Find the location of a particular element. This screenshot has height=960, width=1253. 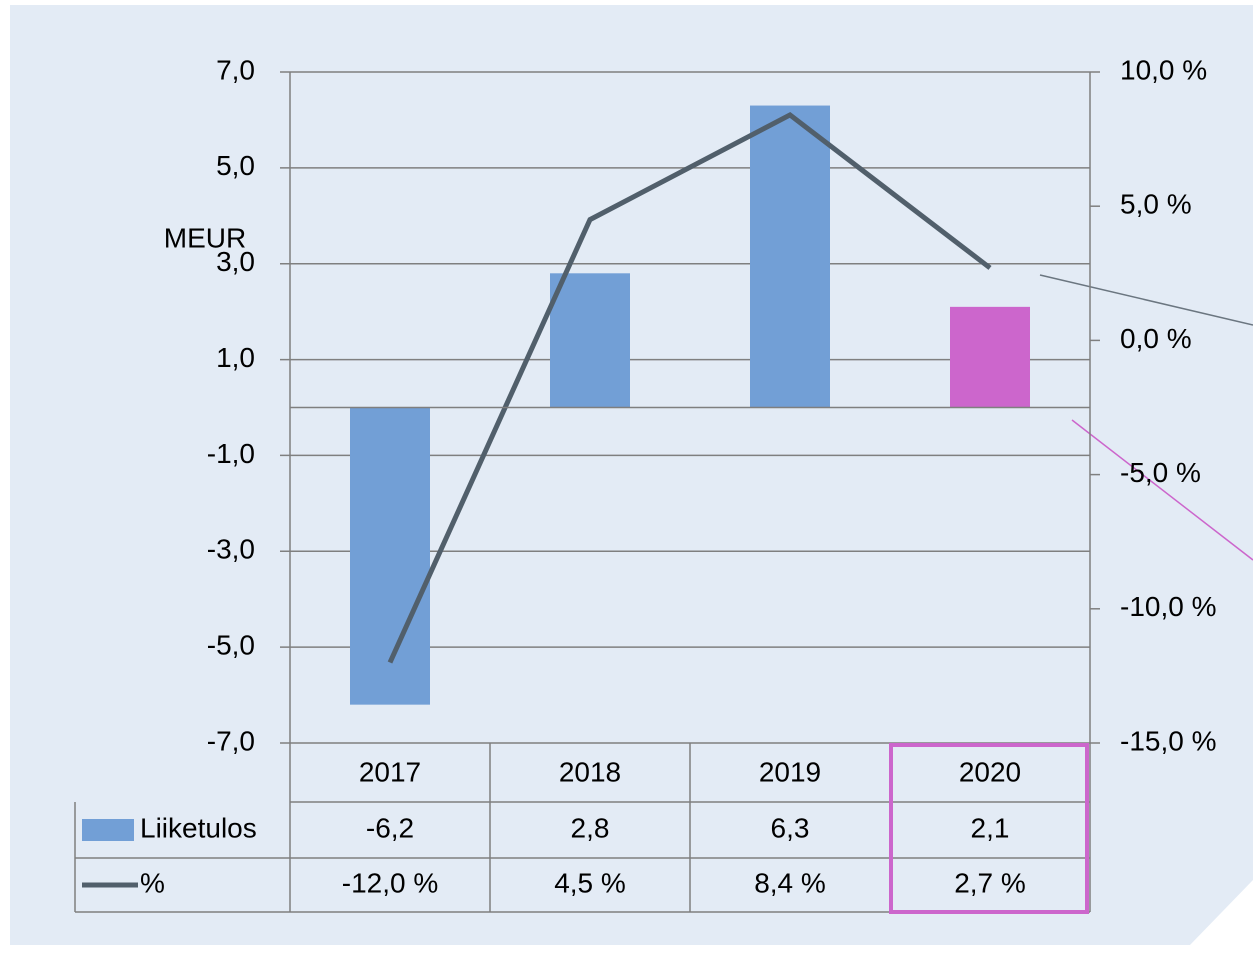

value-label: 8,4 % is located at coordinates (790, 882).